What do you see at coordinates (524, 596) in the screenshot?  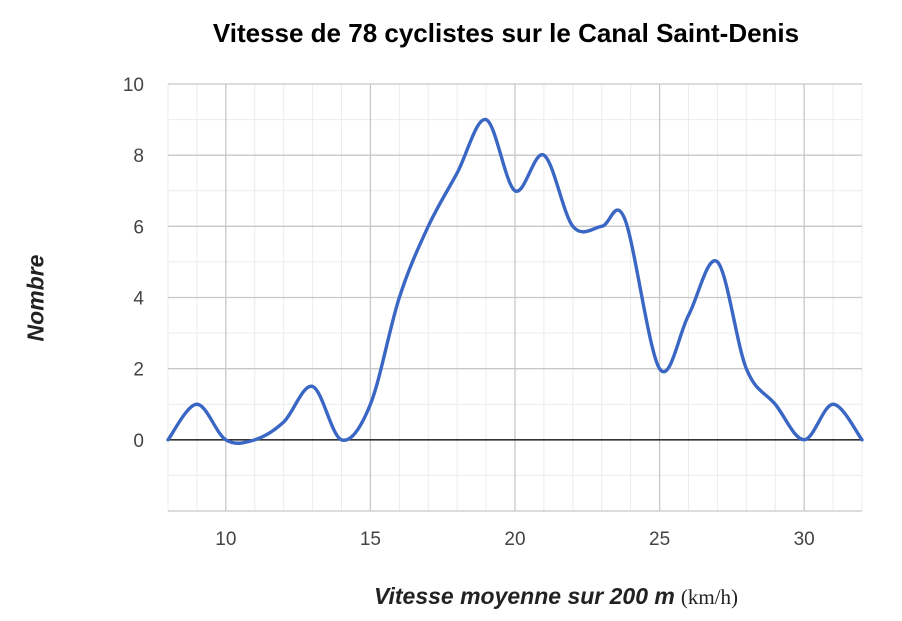 I see `x-axis-label-text: Vitesse moyenne sur 200 m` at bounding box center [524, 596].